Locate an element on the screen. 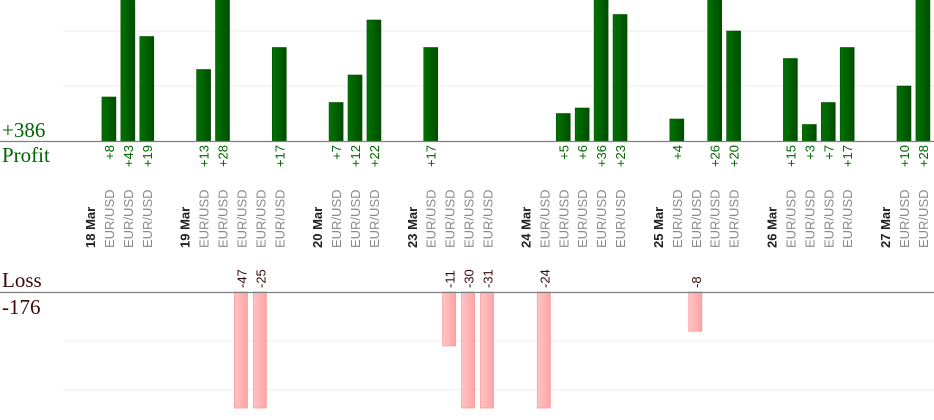 The height and width of the screenshot is (420, 934). profit-value-label: +19 is located at coordinates (147, 156).